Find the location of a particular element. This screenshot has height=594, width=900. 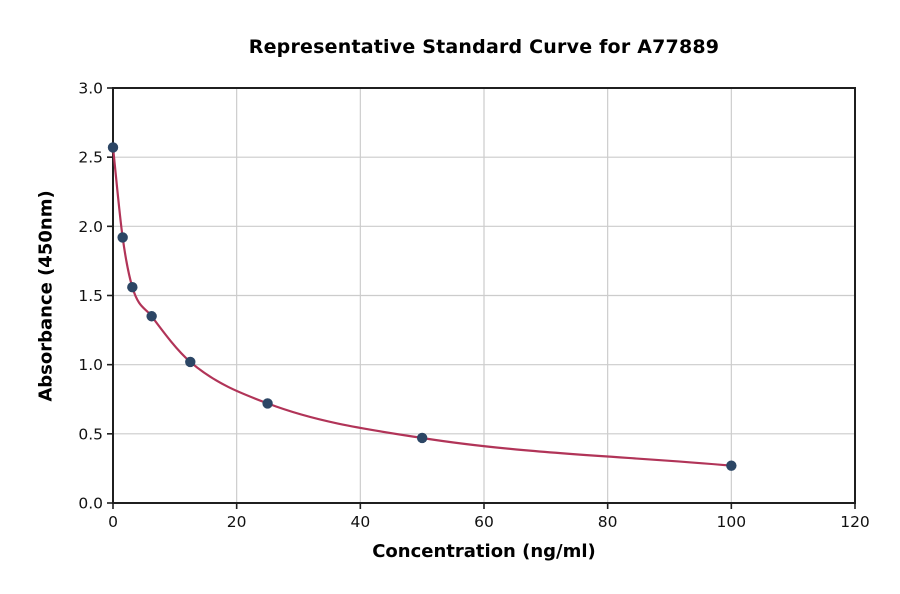

x-tick-label: 100 is located at coordinates (732, 522).